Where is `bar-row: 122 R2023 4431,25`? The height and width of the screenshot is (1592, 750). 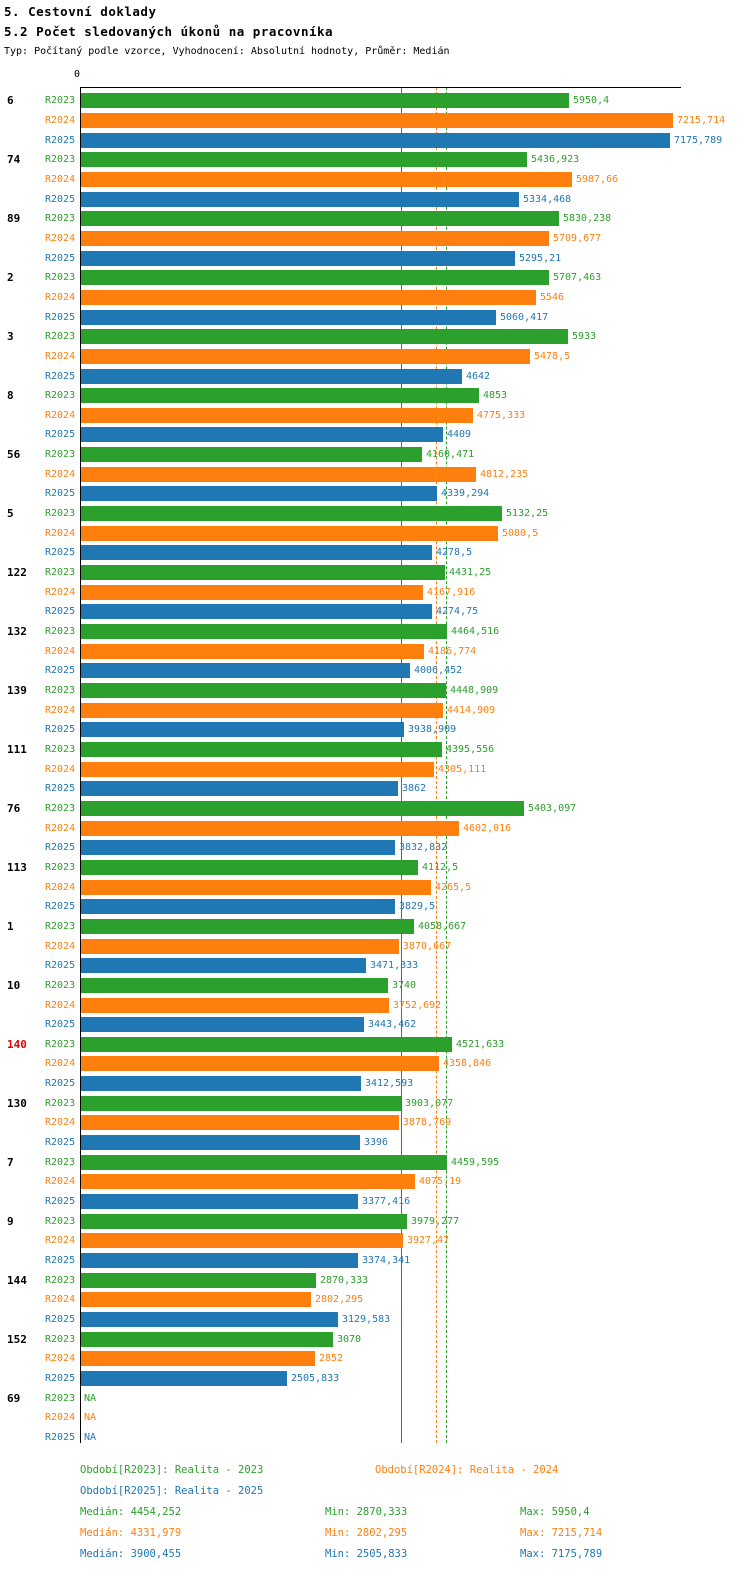 bar-row: 122 R2023 4431,25 is located at coordinates (375, 573).